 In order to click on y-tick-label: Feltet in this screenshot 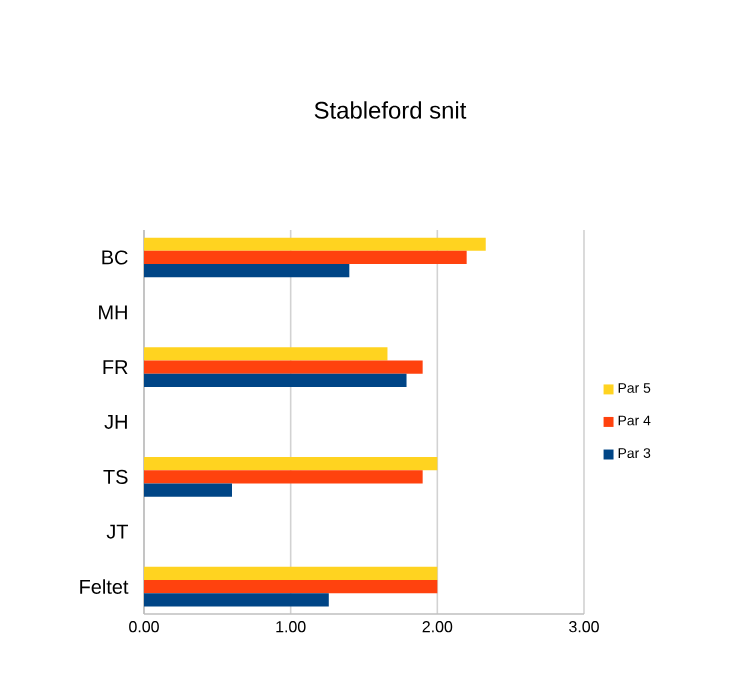, I will do `click(104, 586)`.